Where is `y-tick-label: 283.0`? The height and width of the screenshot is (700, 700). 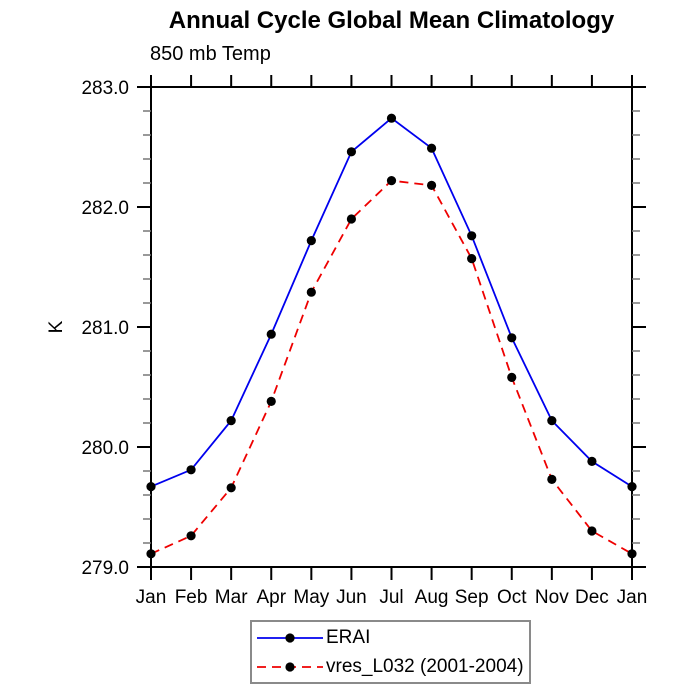
y-tick-label: 283.0 is located at coordinates (105, 88).